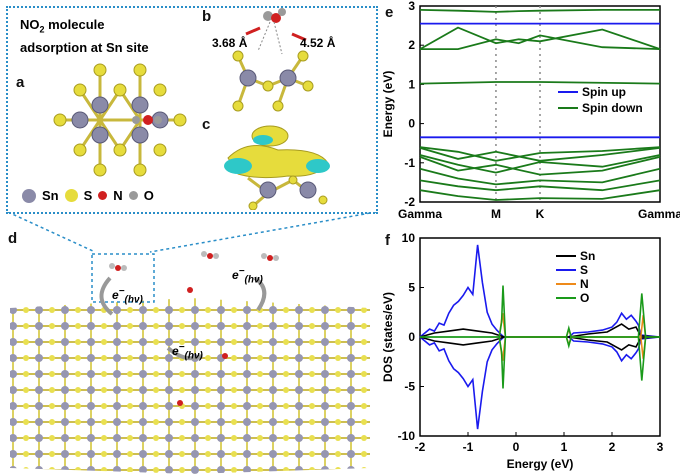 Image resolution: width=685 pixels, height=476 pixels. I want to click on title-suffix: molecule, so click(74, 24).